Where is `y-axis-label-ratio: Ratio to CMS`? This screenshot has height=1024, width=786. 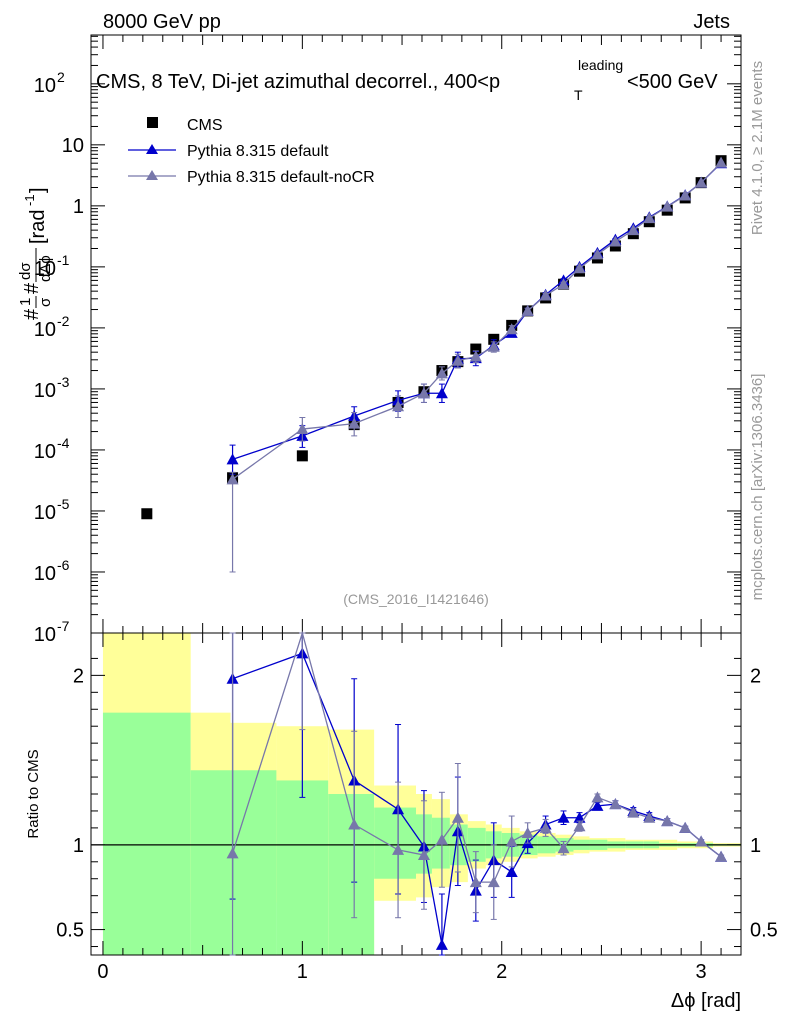 y-axis-label-ratio: Ratio to CMS is located at coordinates (33, 793).